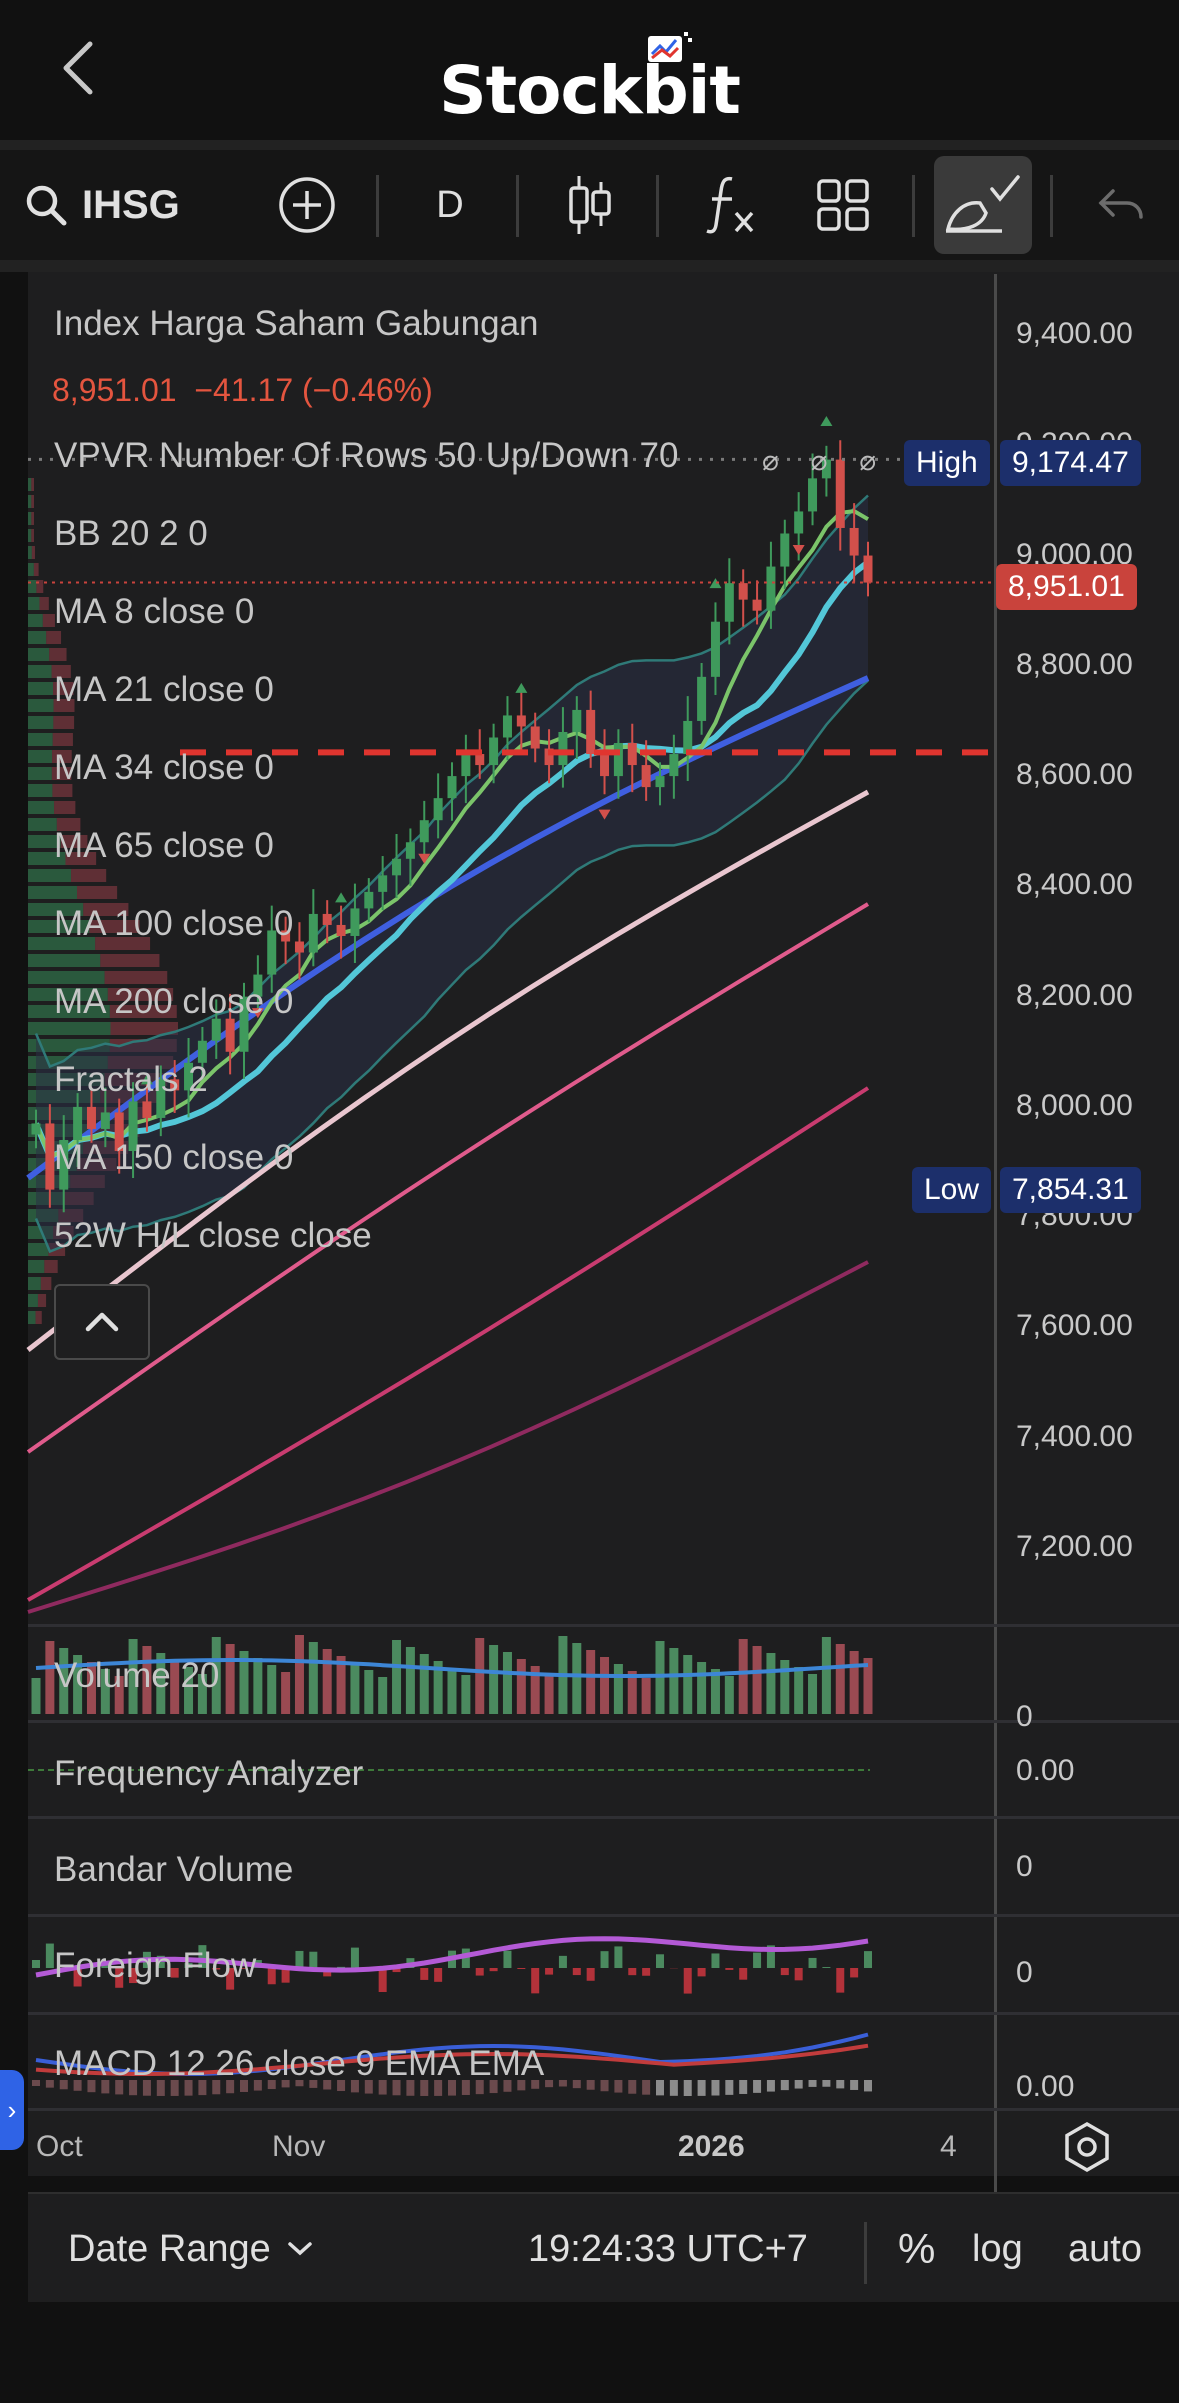 The height and width of the screenshot is (2403, 1179). Describe the element at coordinates (102, 1322) in the screenshot. I see `collapse-legend-button` at that location.